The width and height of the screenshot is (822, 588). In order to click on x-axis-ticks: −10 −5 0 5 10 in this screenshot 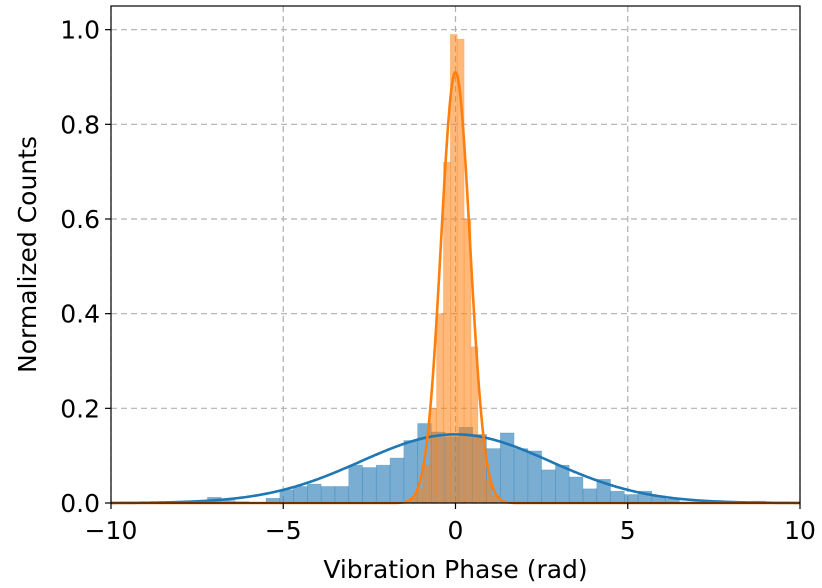, I will do `click(450, 524)`.